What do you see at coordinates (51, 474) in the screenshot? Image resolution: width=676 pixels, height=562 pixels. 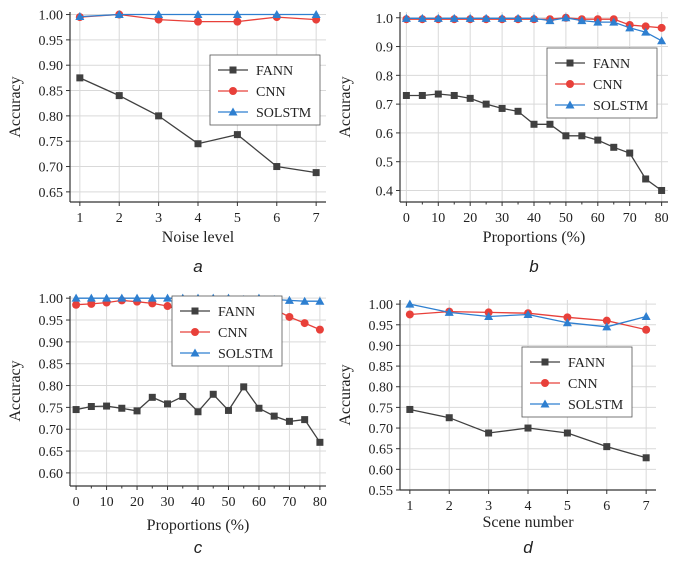 I see `y-tick-label: 0.60` at bounding box center [51, 474].